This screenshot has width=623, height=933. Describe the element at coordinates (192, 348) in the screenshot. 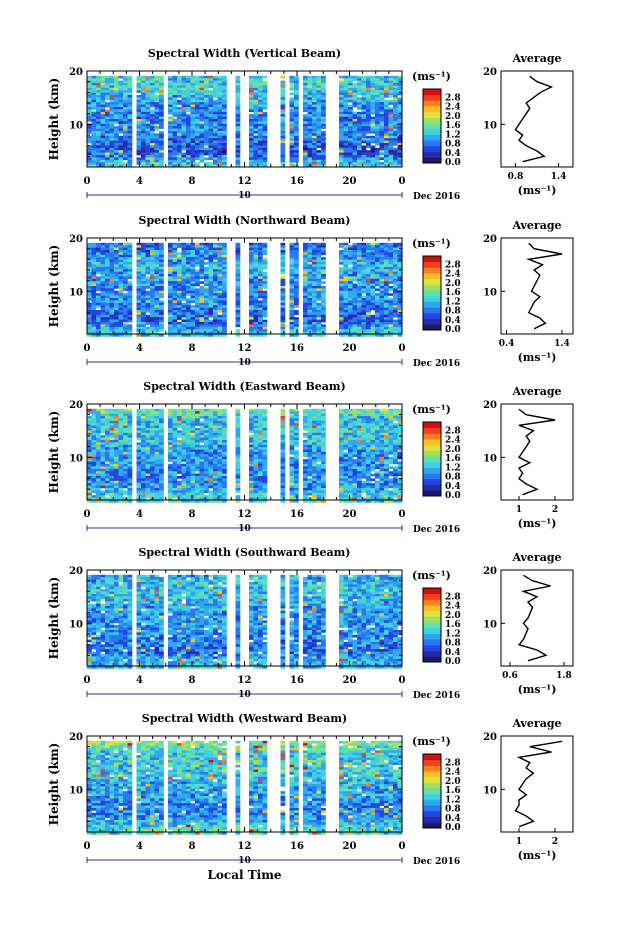

I see `x-tick-label: 8` at that location.